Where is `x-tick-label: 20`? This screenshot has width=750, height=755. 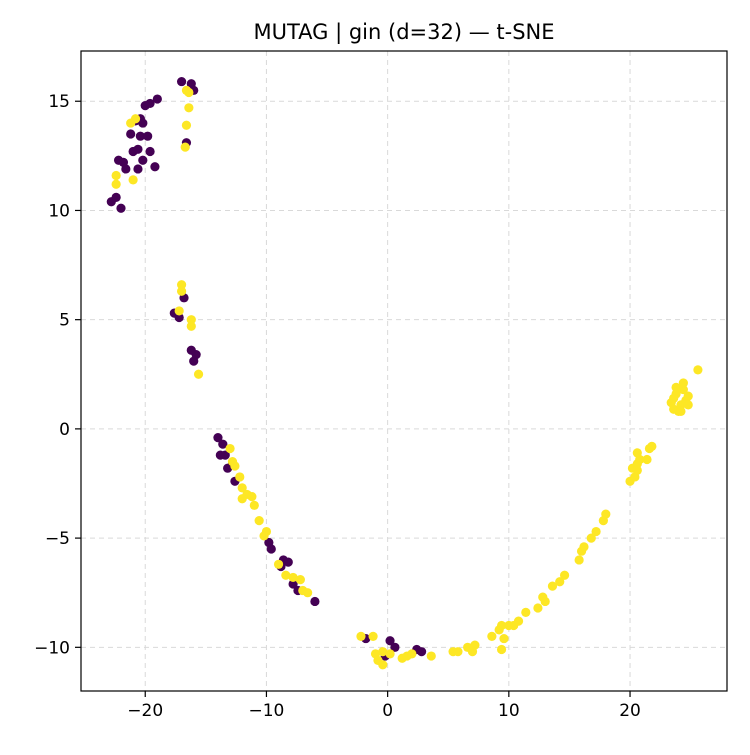 x-tick-label: 20 is located at coordinates (630, 711).